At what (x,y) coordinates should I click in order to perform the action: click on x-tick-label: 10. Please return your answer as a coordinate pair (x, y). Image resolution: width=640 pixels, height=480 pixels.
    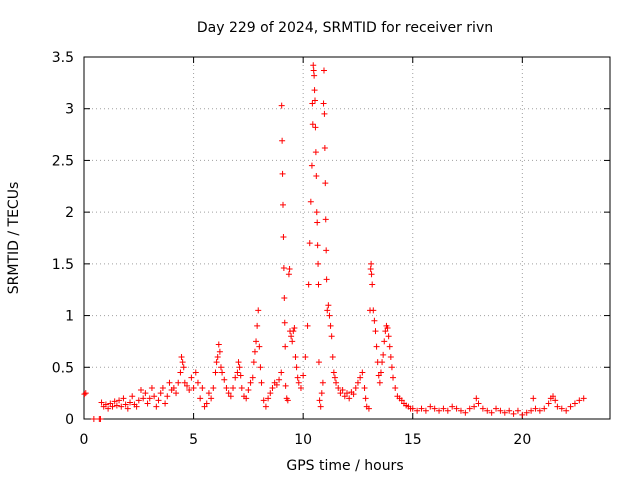
    Looking at the image, I should click on (303, 440).